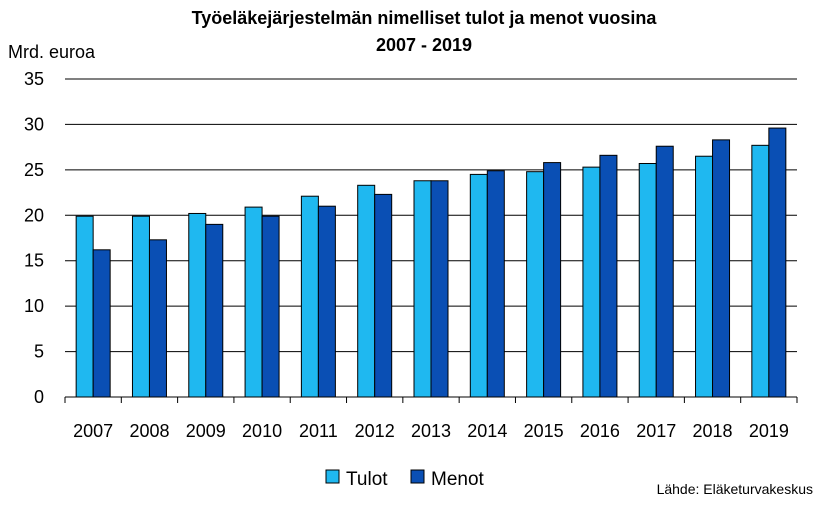 This screenshot has width=821, height=506. What do you see at coordinates (535, 284) in the screenshot?
I see `bar-tulot-2015` at bounding box center [535, 284].